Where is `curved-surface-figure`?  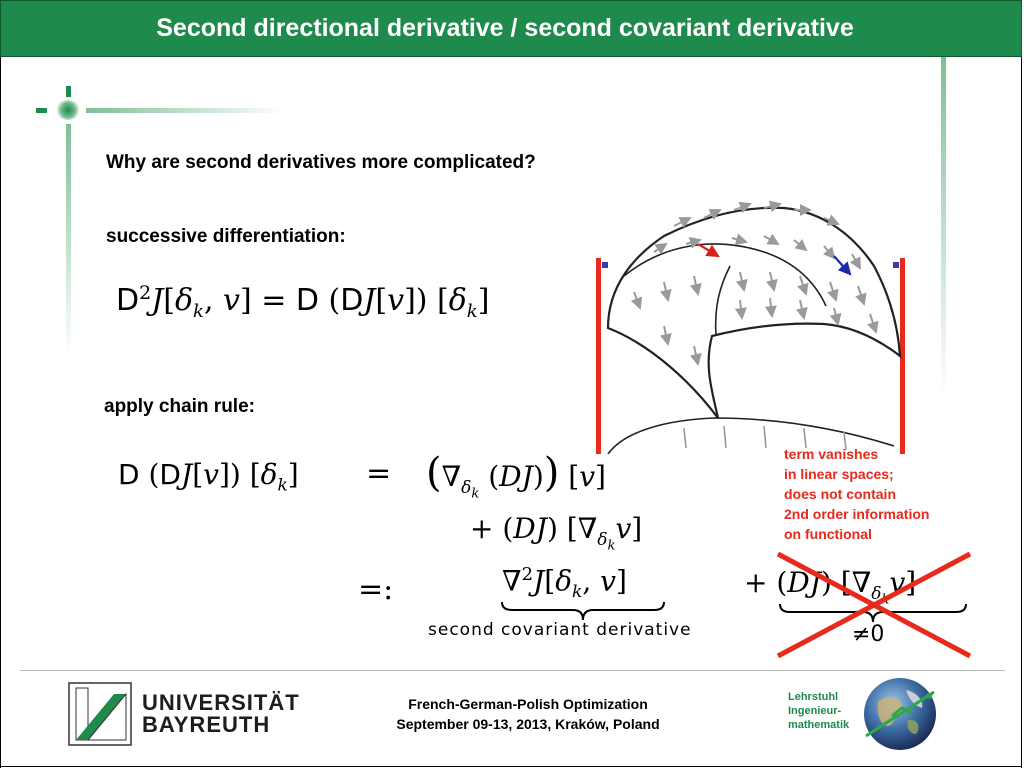
curved-surface-figure is located at coordinates (750, 327).